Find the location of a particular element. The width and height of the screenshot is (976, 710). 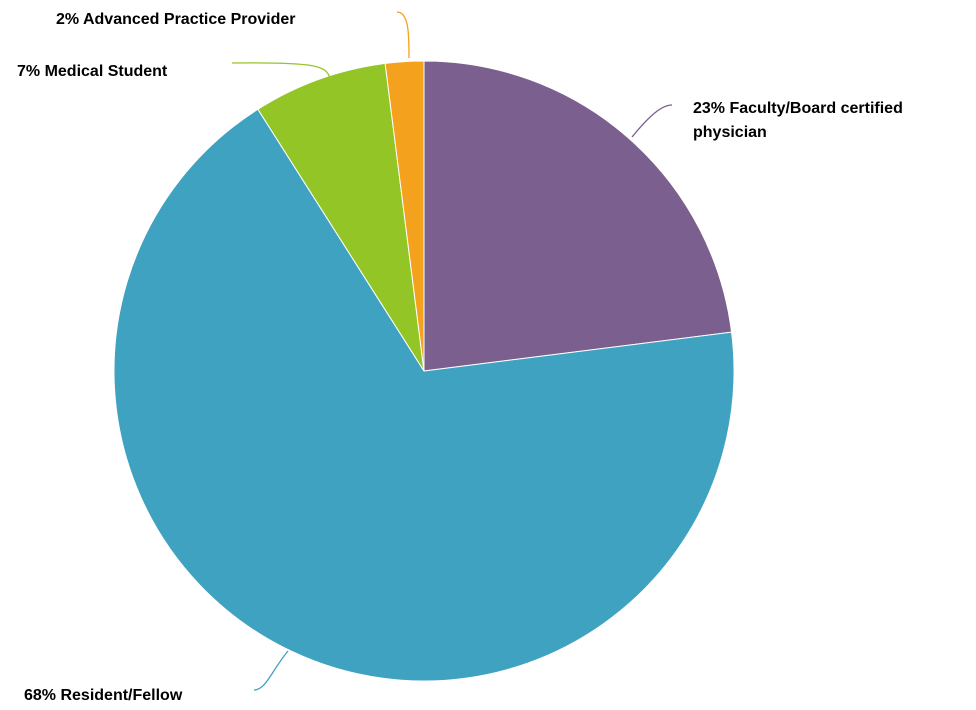

slice-label-line: 23% Faculty/Board certified is located at coordinates (798, 108).